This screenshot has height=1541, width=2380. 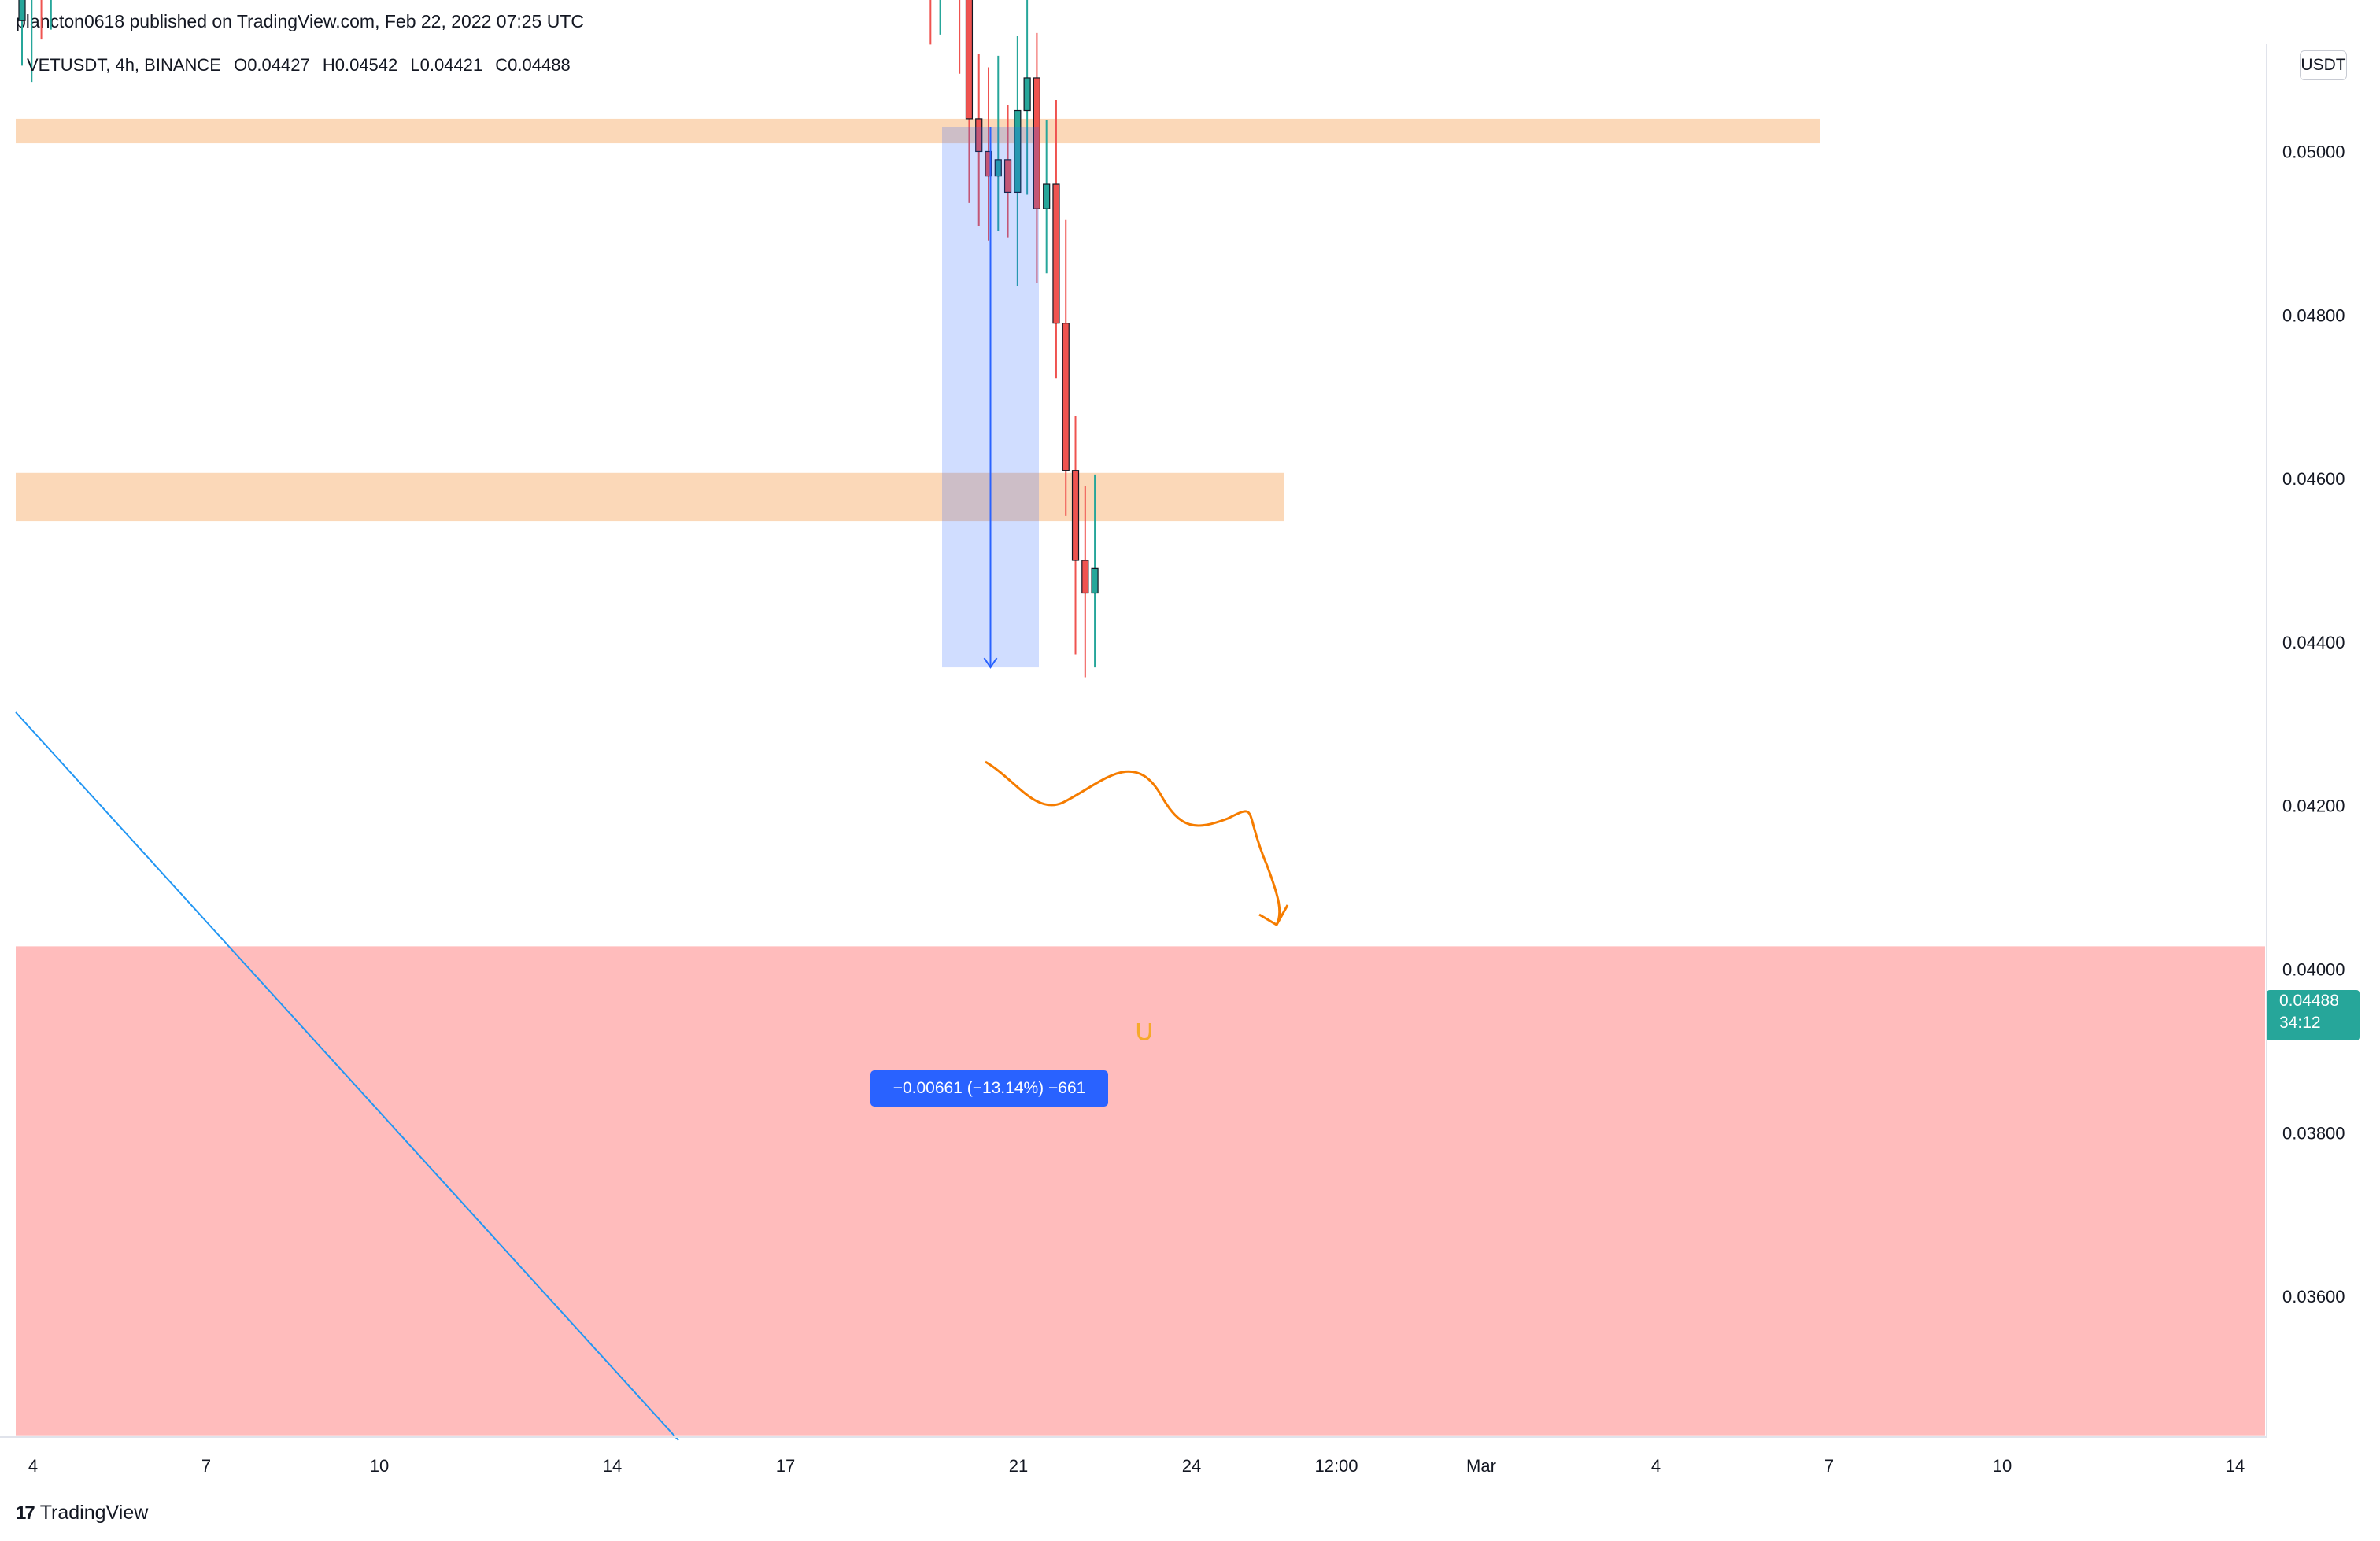 What do you see at coordinates (2313, 479) in the screenshot?
I see `price-tick-label: 0.04600` at bounding box center [2313, 479].